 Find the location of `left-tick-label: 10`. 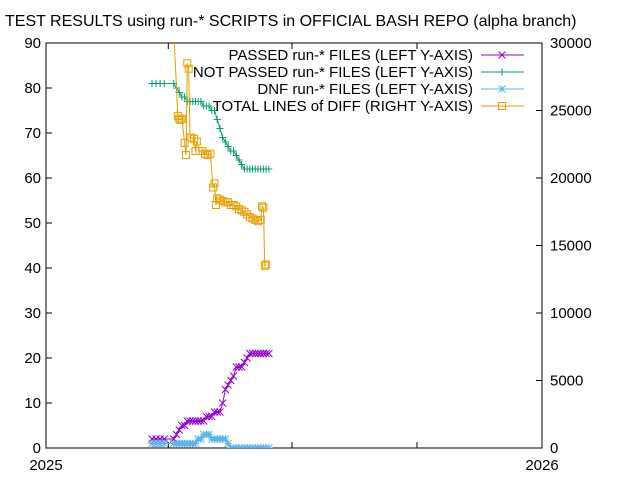

left-tick-label: 10 is located at coordinates (32, 403).